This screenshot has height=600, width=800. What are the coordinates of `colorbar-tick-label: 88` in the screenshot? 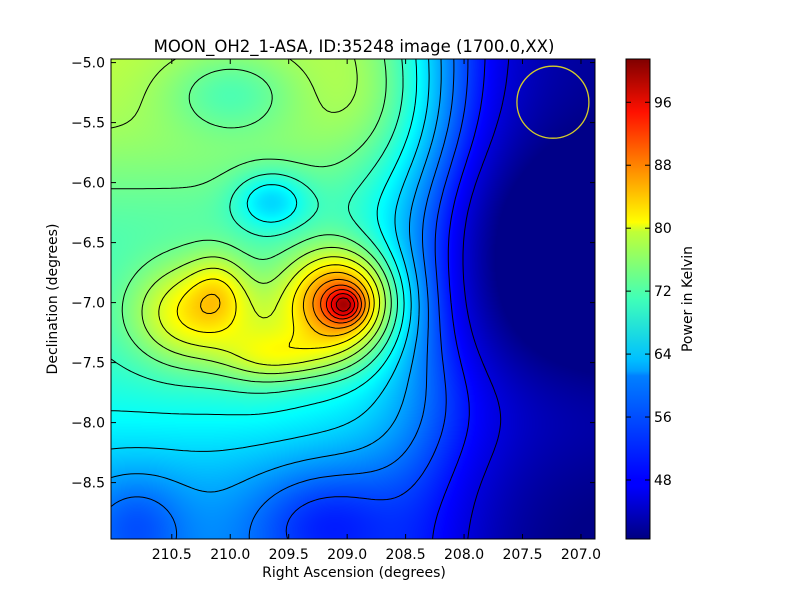 It's located at (663, 166).